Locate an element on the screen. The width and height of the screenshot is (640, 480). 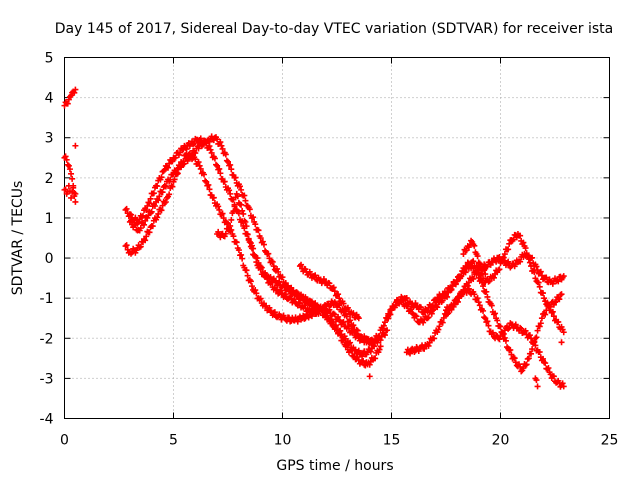
x-tick-label: 5 is located at coordinates (173, 441).